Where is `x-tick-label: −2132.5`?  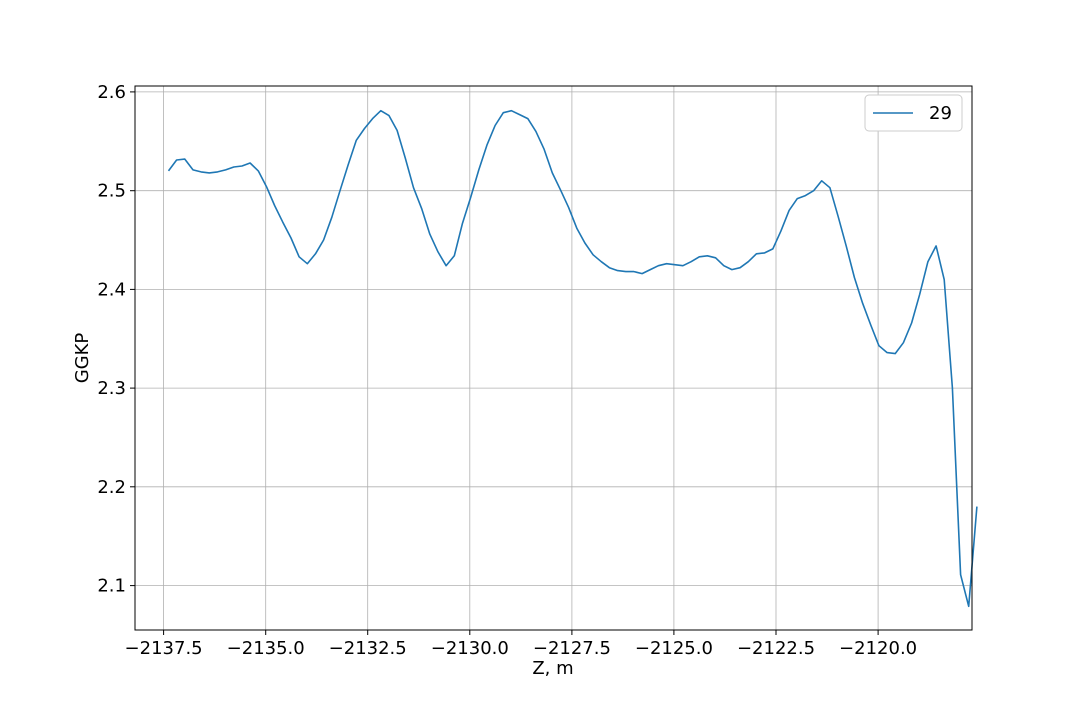
x-tick-label: −2132.5 is located at coordinates (368, 648).